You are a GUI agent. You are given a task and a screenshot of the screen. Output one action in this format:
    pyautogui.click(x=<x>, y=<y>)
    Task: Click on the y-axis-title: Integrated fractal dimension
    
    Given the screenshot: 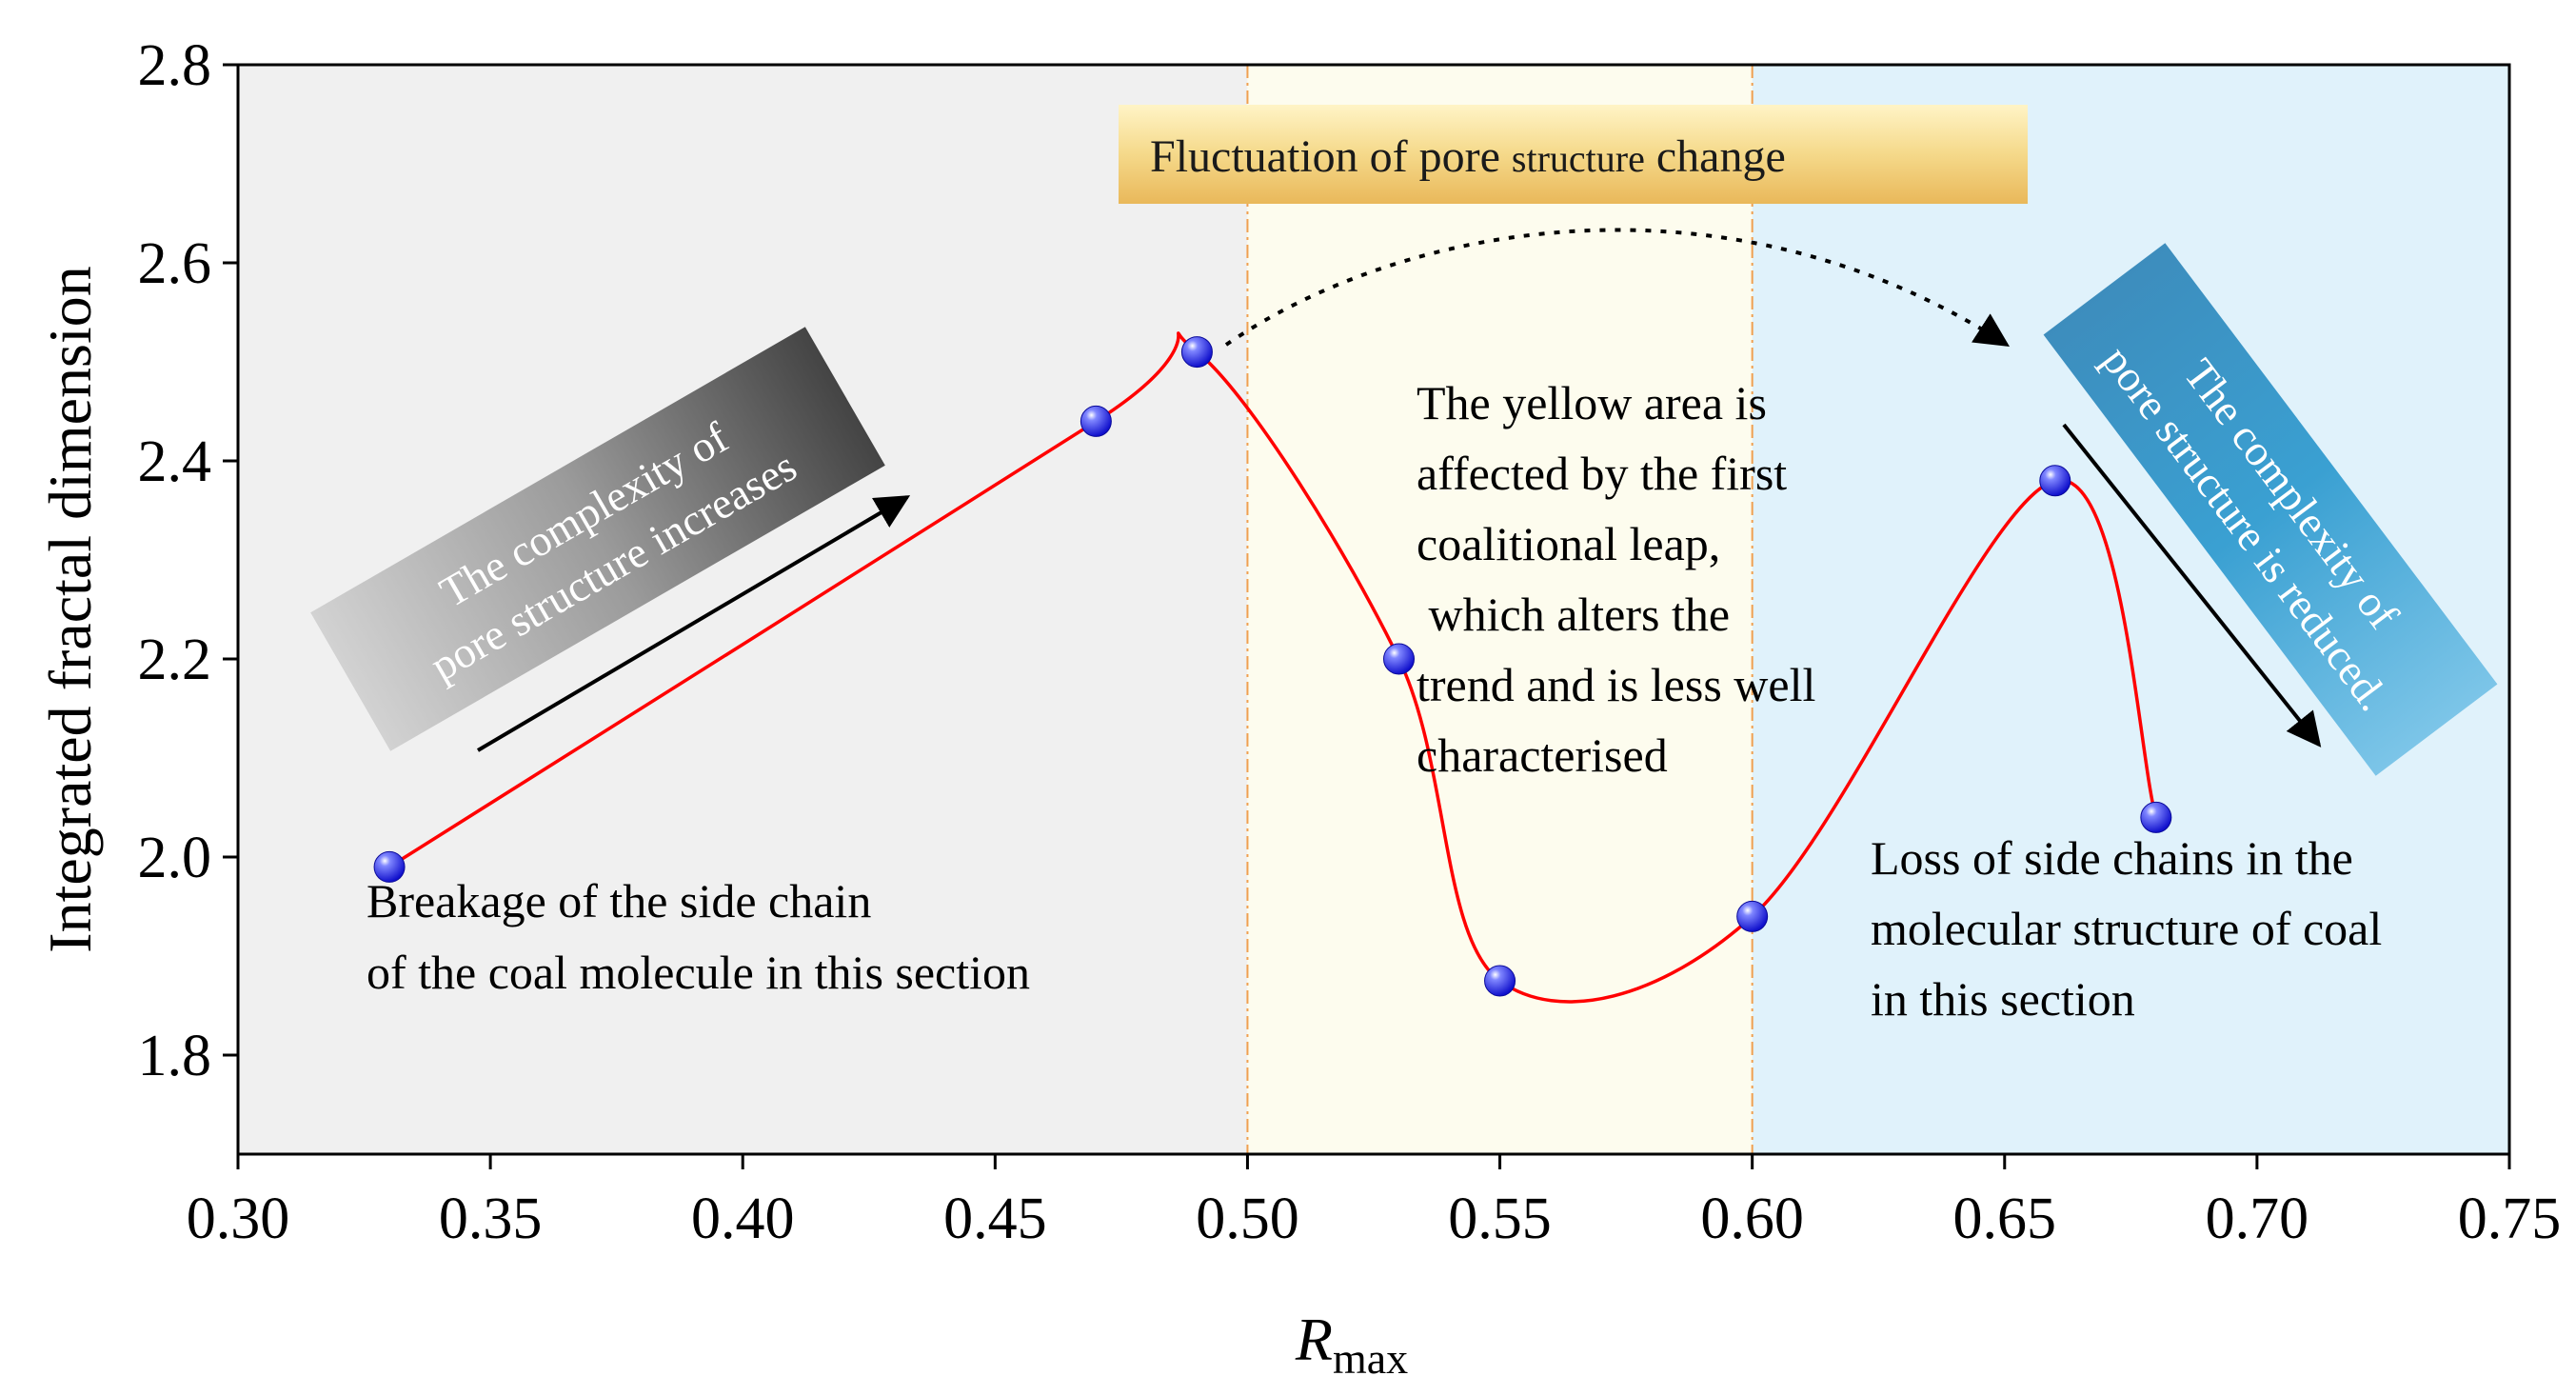 What is the action you would take?
    pyautogui.click(x=70, y=609)
    